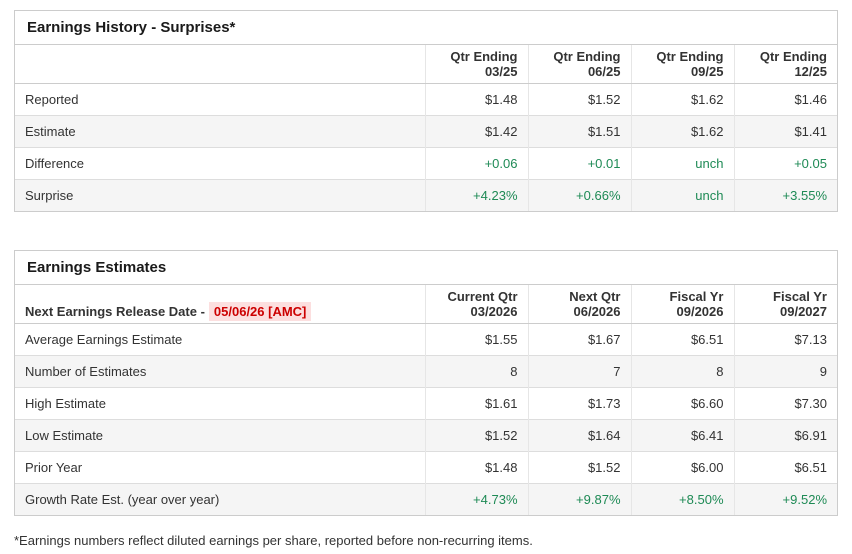 Image resolution: width=852 pixels, height=554 pixels. I want to click on column-header-next-qtr: Next Qtr 06/2026, so click(579, 304).